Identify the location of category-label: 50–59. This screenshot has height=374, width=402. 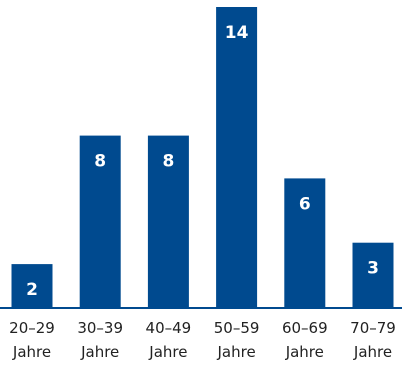
(237, 328).